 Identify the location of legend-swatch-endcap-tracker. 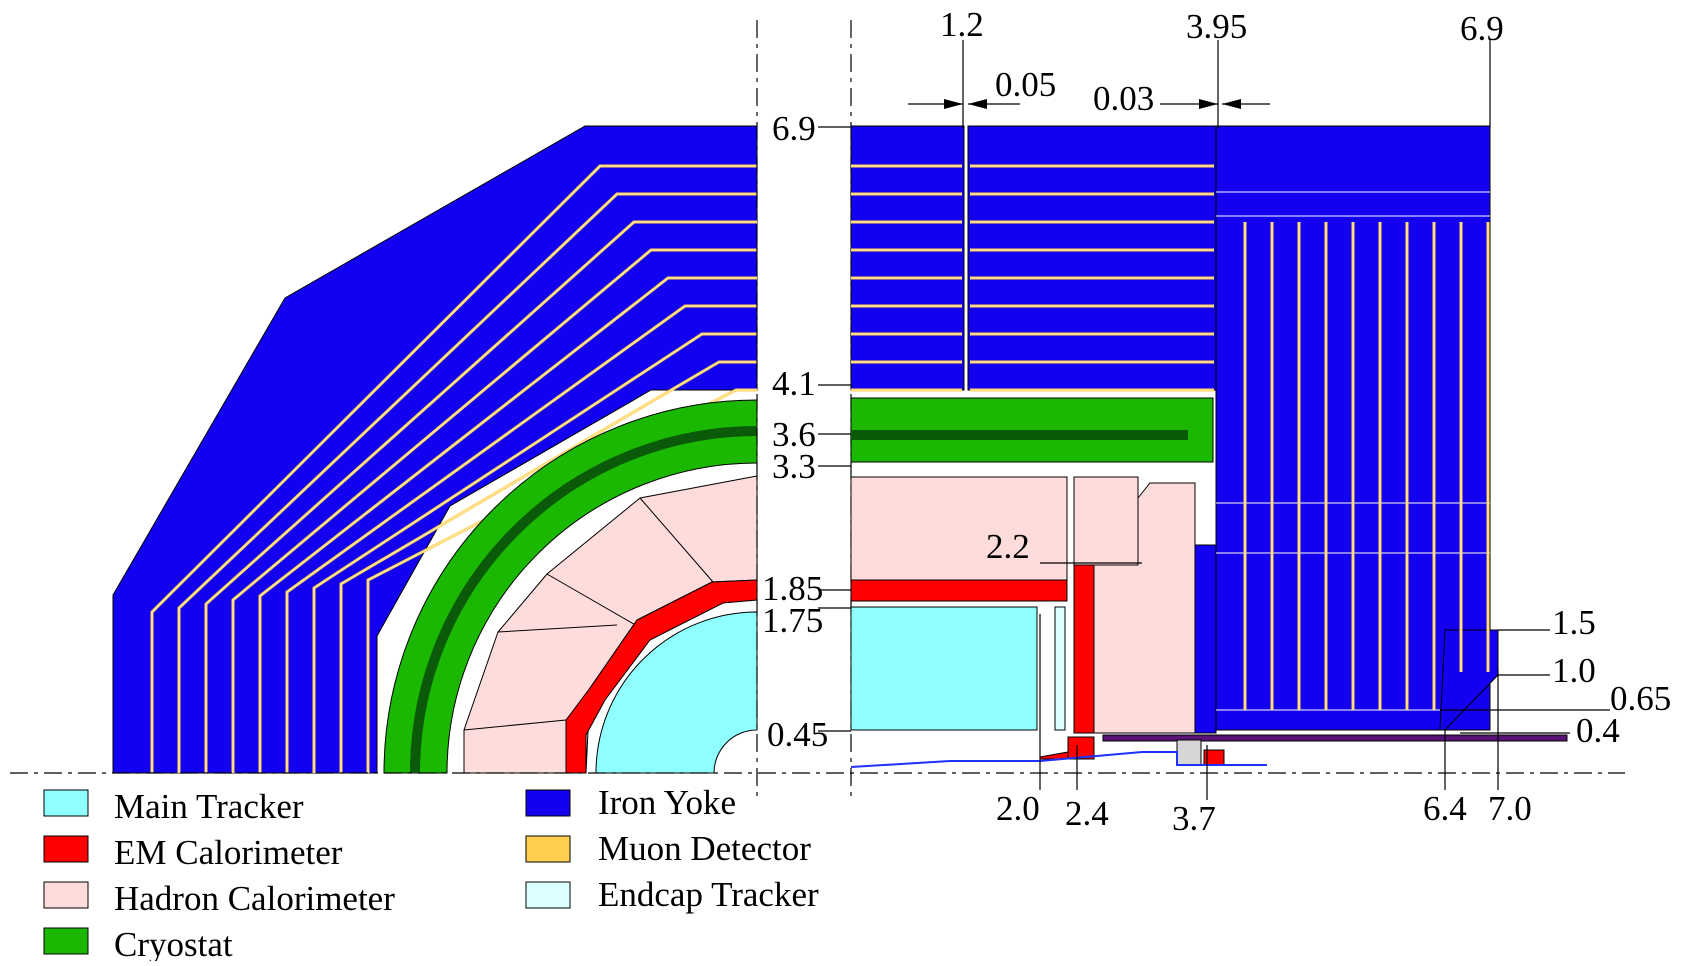
(548, 895).